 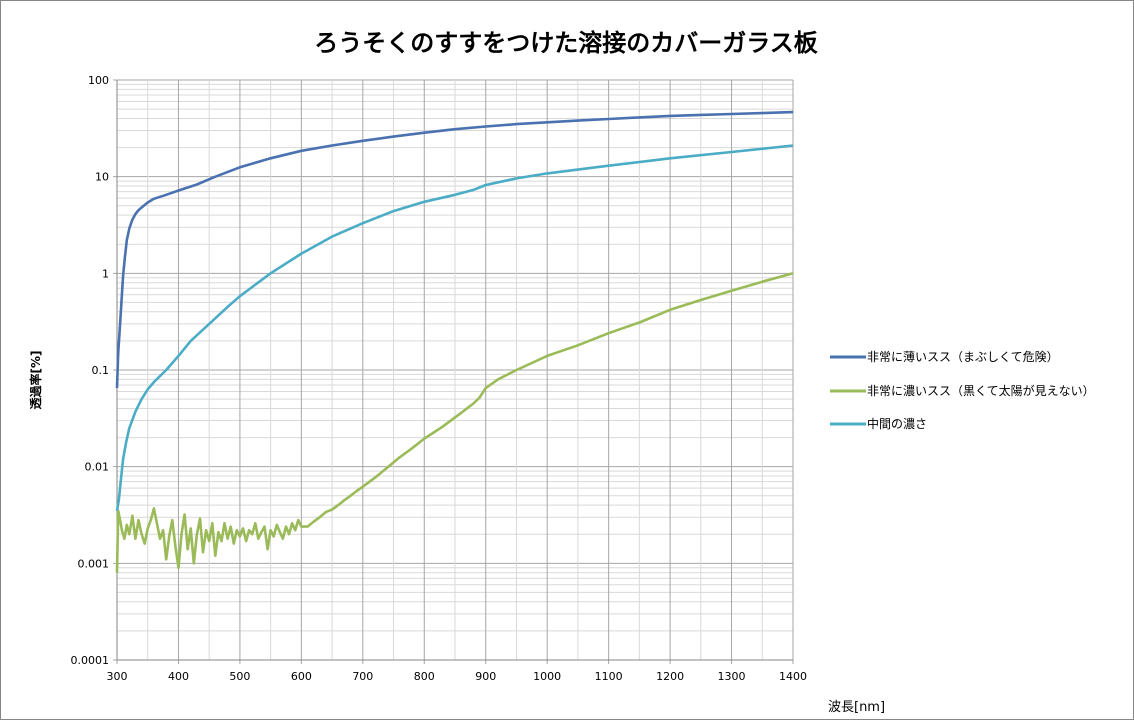 I want to click on y-tick-label: 0.1, so click(x=101, y=370).